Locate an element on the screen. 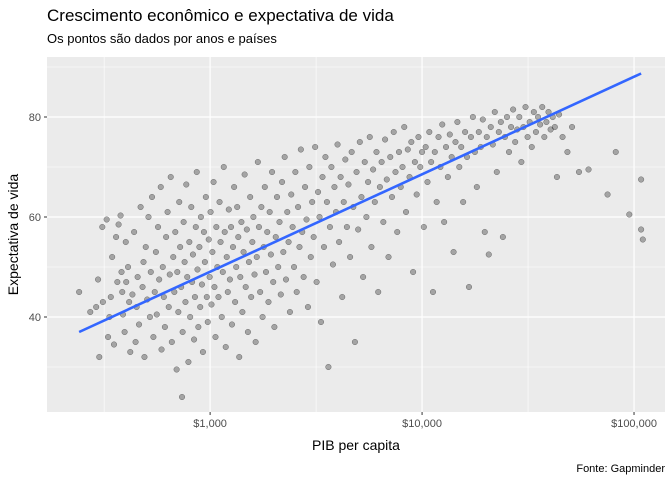 The height and width of the screenshot is (480, 672). y-tick-label: 80 is located at coordinates (35, 118).